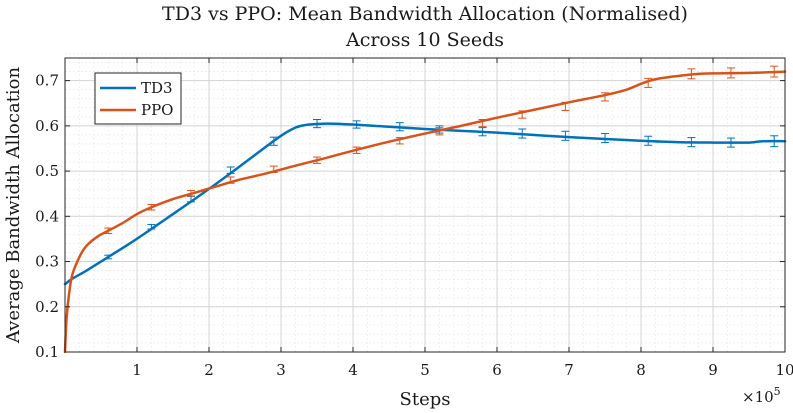  I want to click on x-axis-label: Steps, so click(425, 399).